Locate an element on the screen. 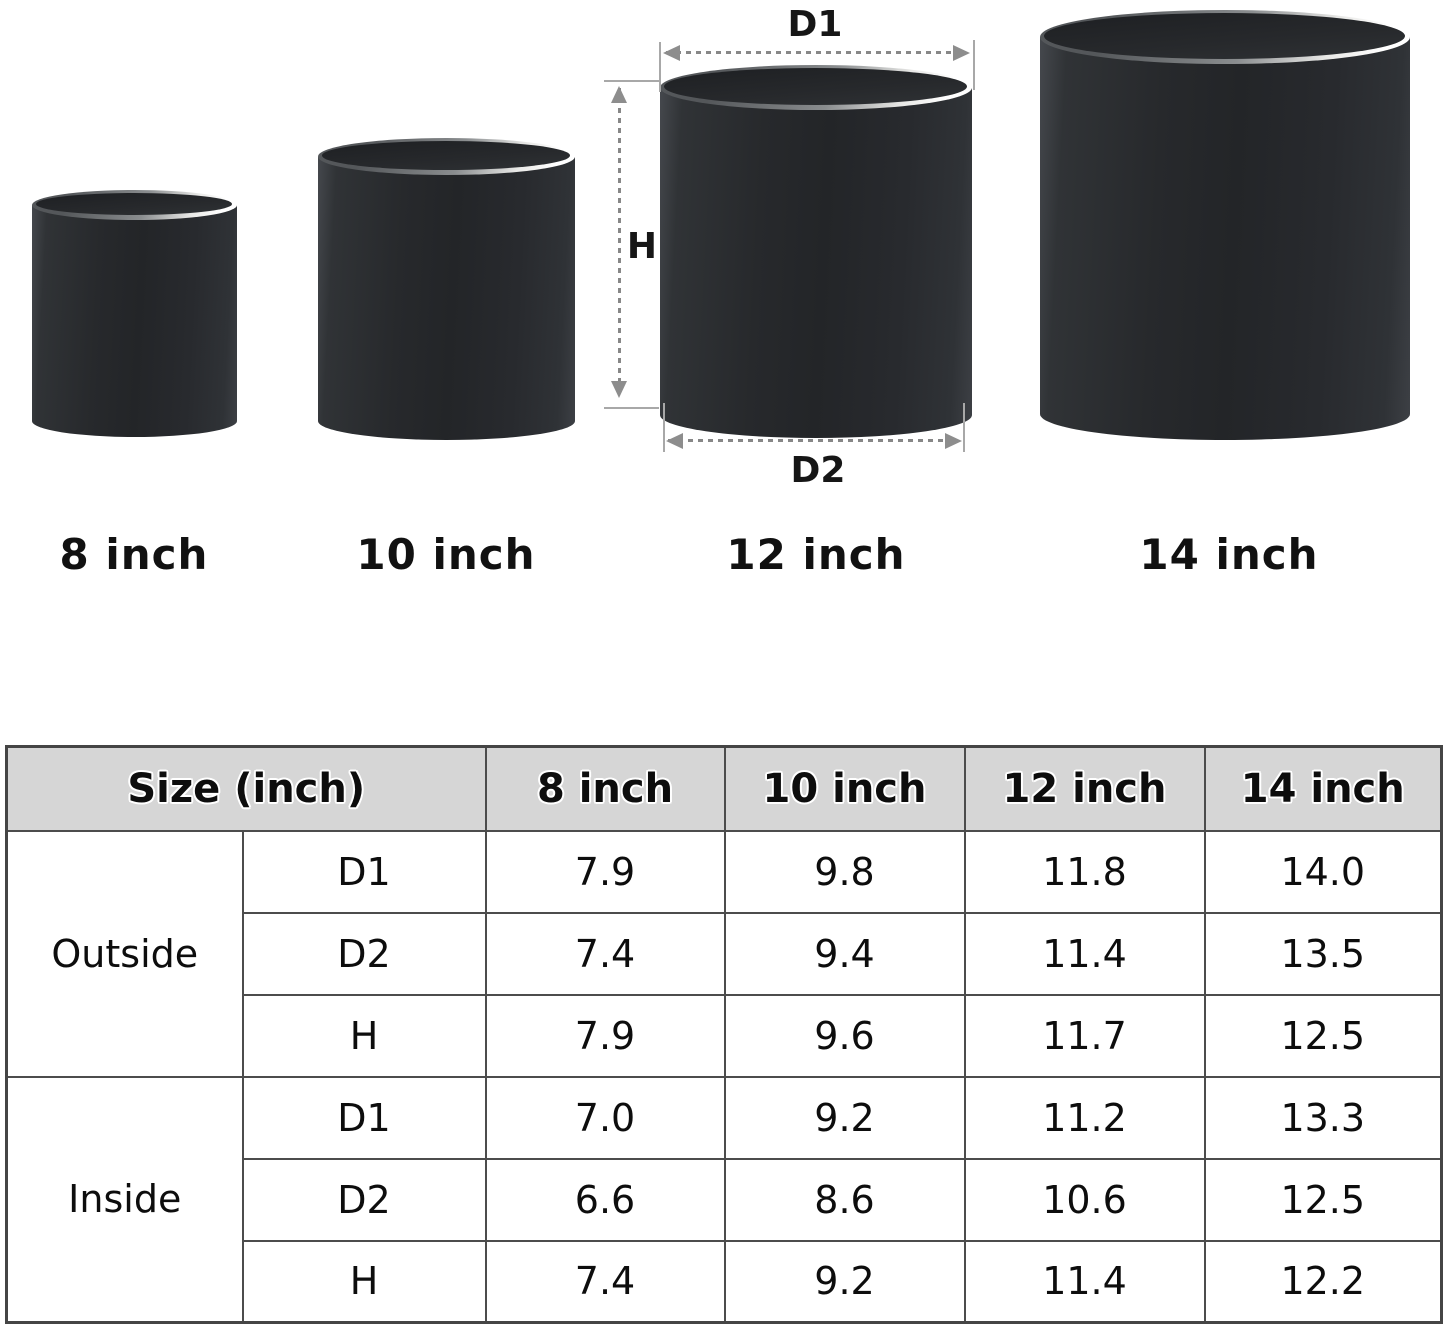 The width and height of the screenshot is (1445, 1327). group-label-inside: Inside is located at coordinates (124, 1199).